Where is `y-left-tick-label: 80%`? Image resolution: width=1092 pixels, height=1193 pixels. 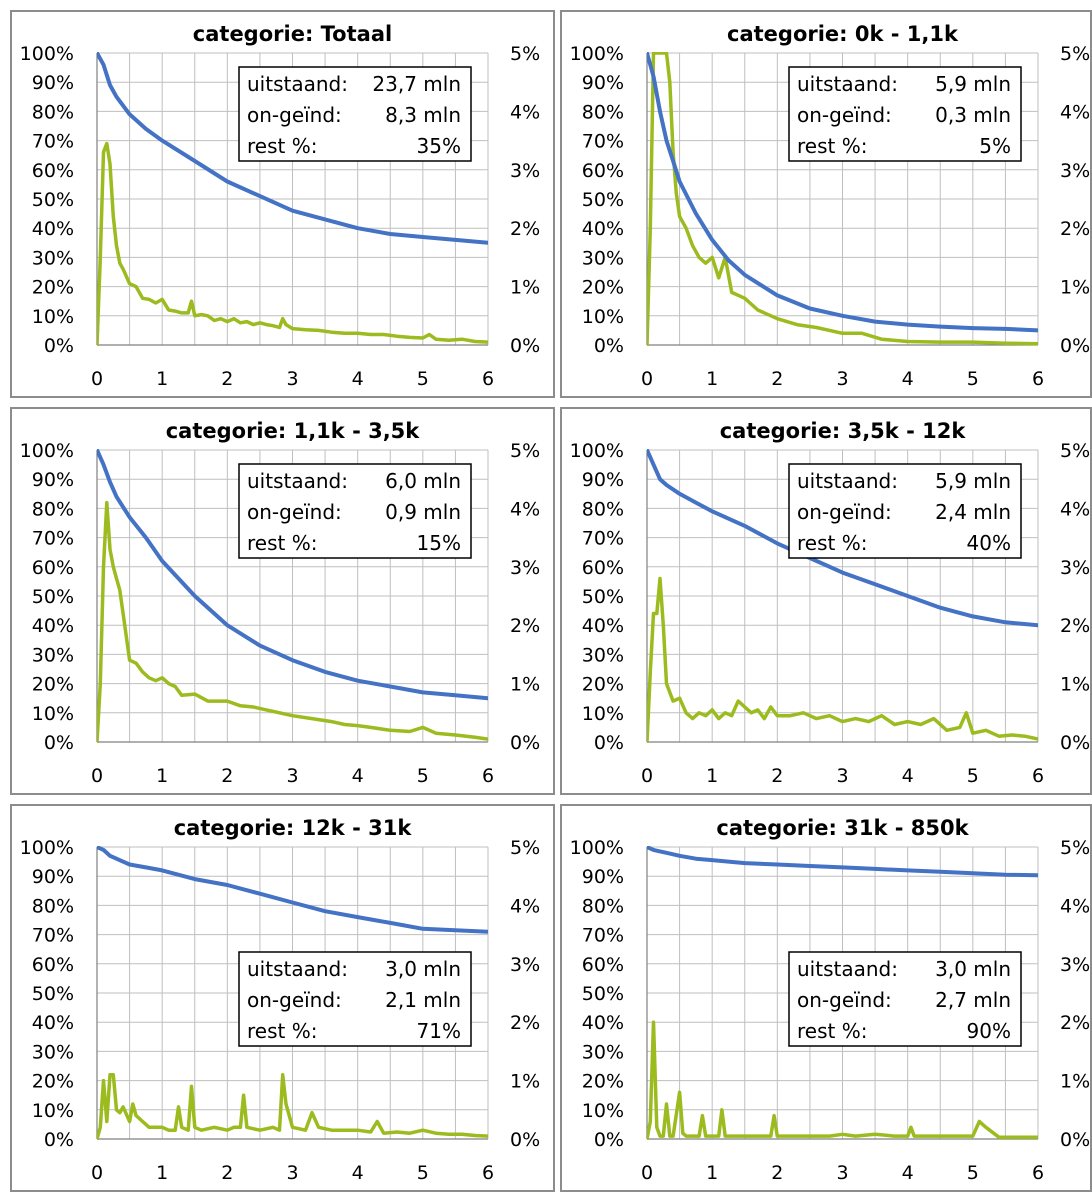
y-left-tick-label: 80% is located at coordinates (53, 906).